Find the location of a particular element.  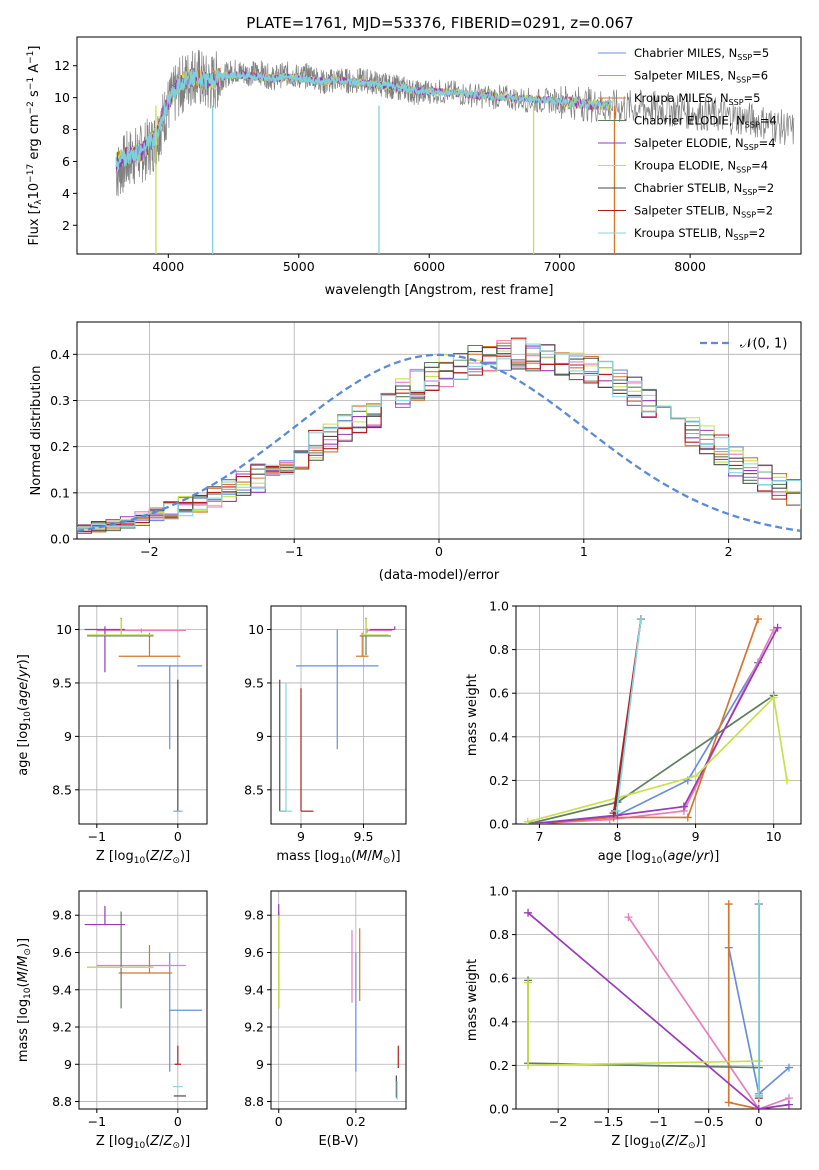

spectrum-lines is located at coordinates (455, 151).